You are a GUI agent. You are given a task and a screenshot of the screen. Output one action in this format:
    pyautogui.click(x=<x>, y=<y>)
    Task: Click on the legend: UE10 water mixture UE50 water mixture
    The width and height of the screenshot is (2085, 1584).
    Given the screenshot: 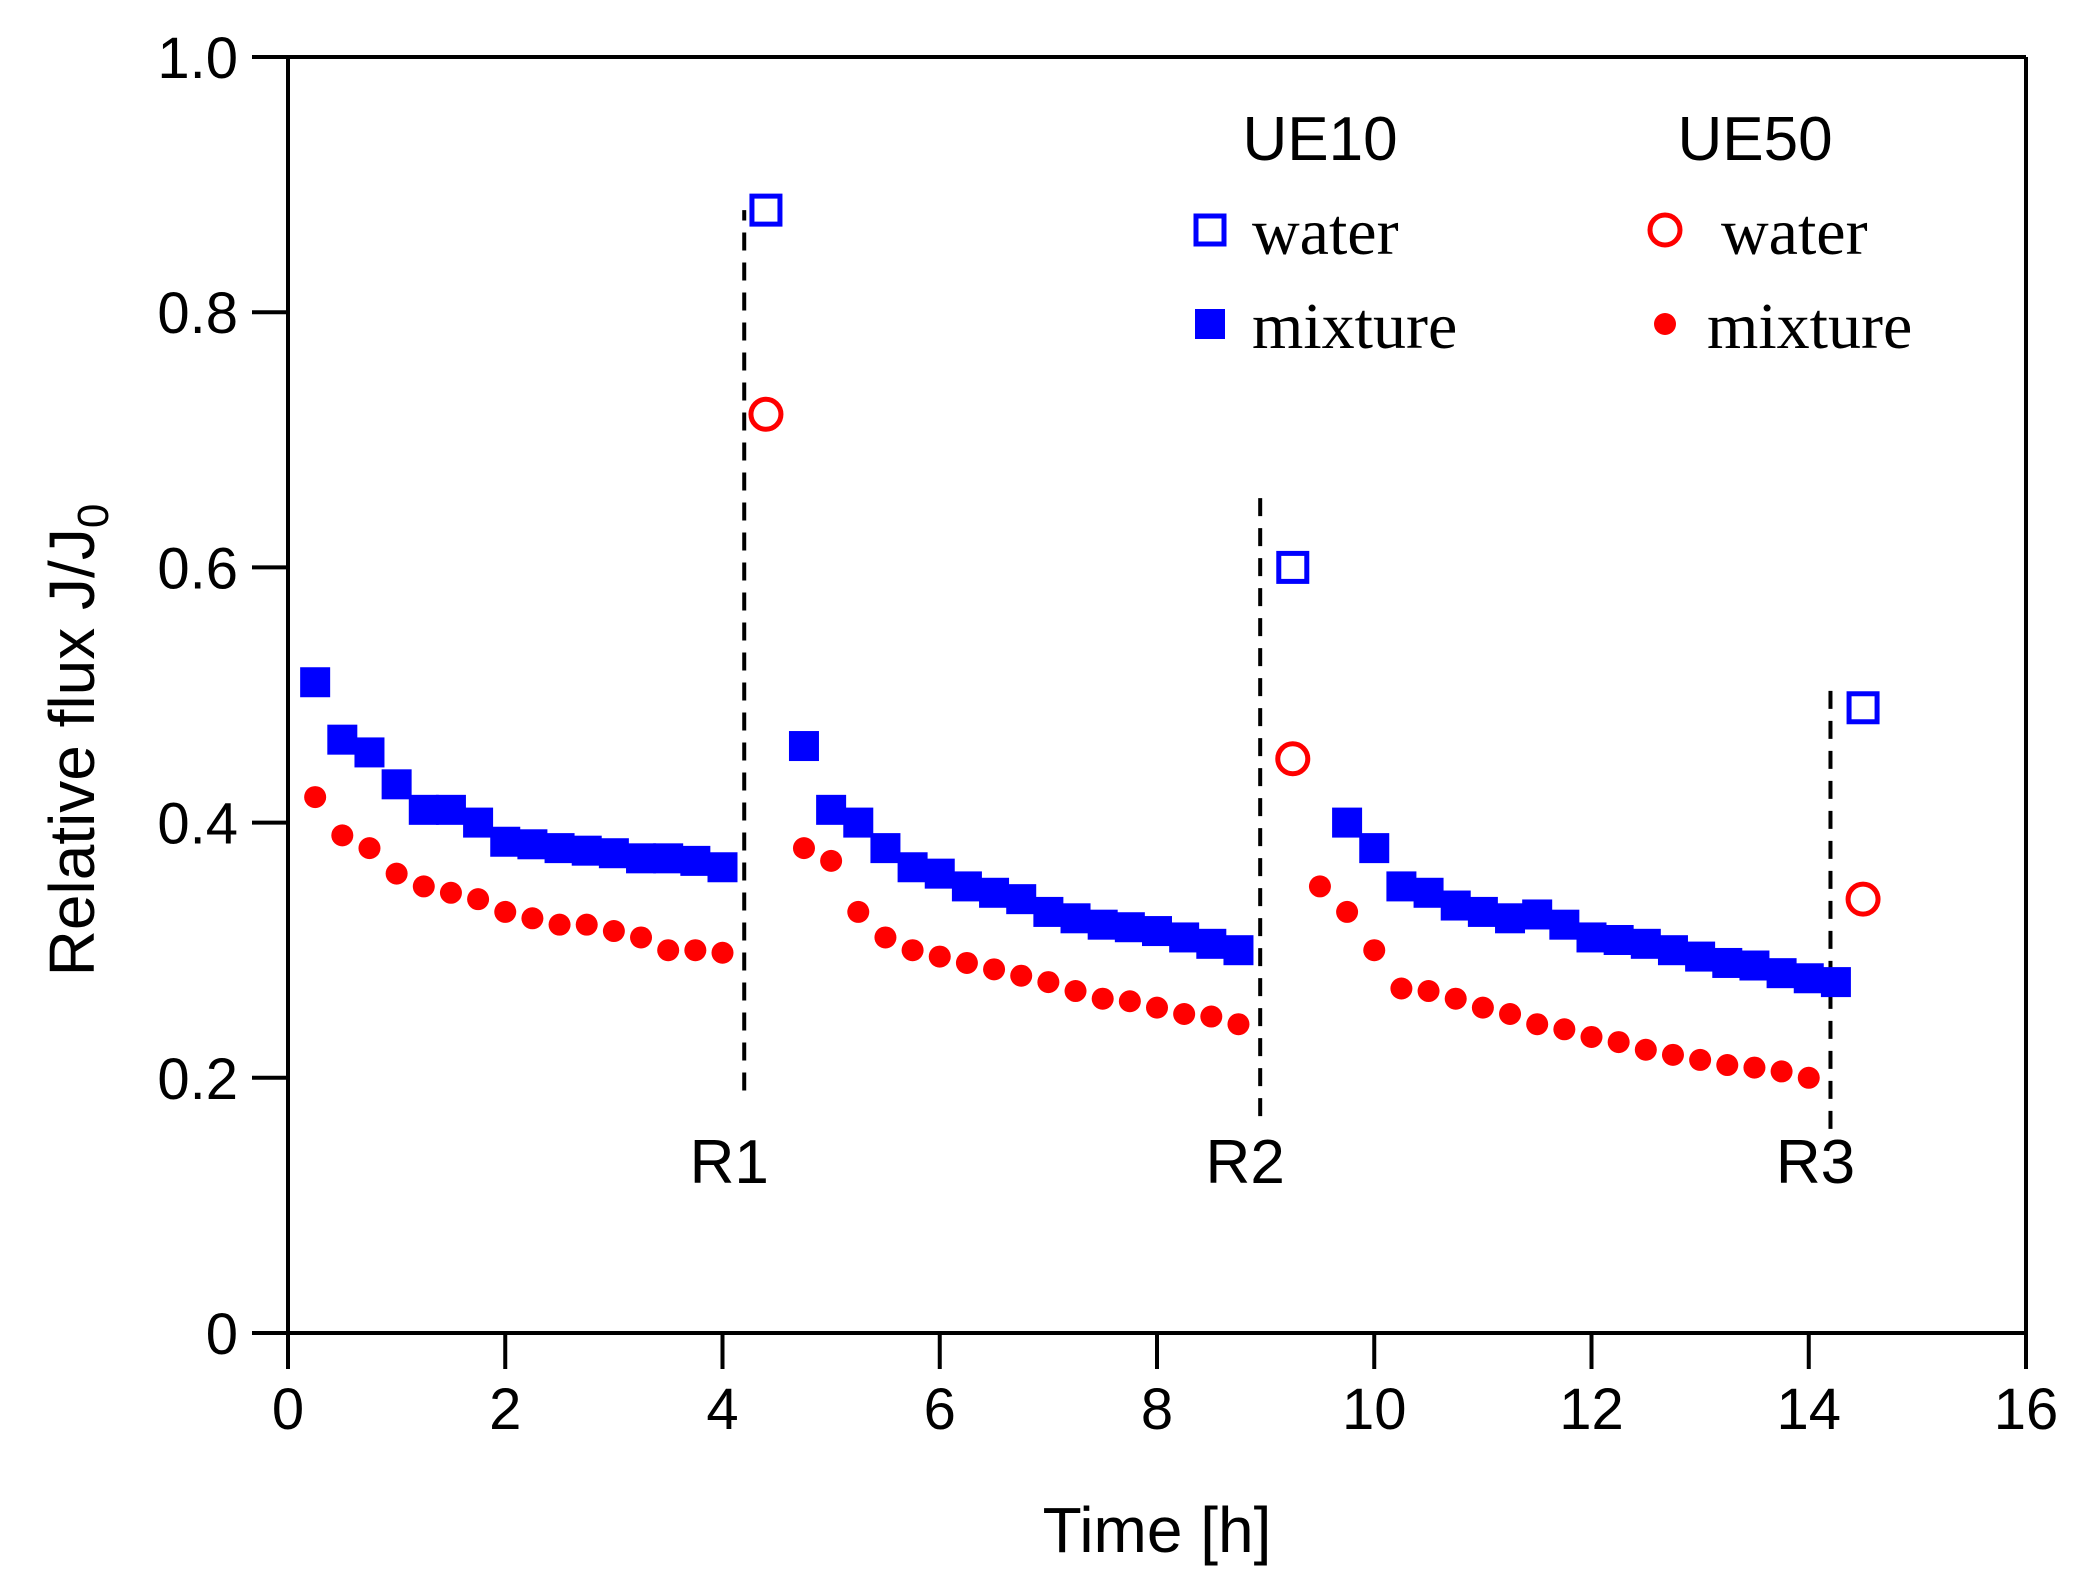 What is the action you would take?
    pyautogui.click(x=1552, y=234)
    